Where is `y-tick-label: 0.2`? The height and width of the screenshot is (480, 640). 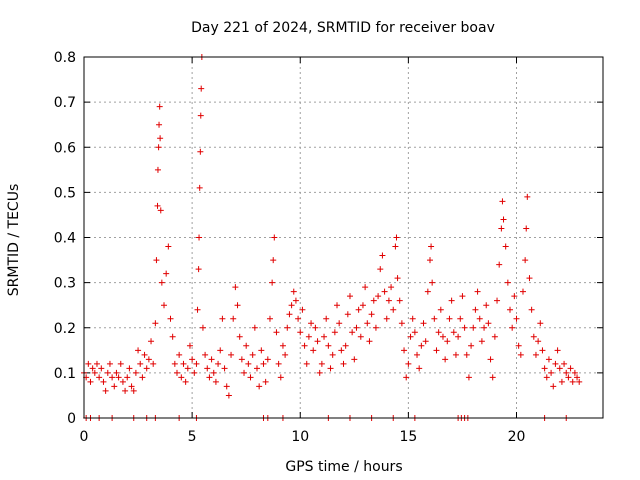
y-tick-label: 0.2 is located at coordinates (65, 329).